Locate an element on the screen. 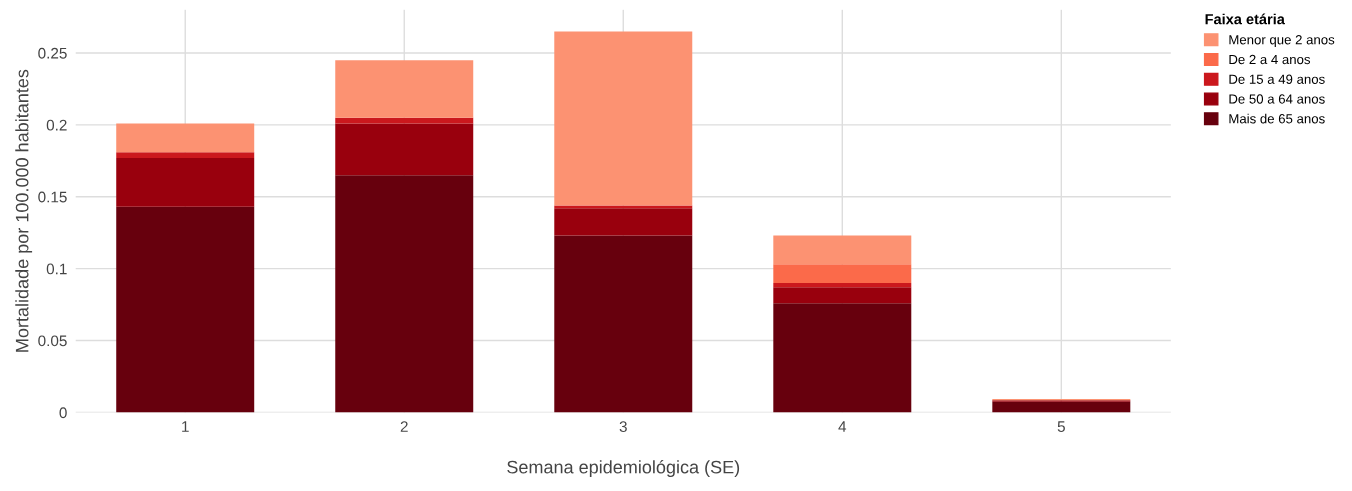  y-tick-label: 0.1 is located at coordinates (56, 269).